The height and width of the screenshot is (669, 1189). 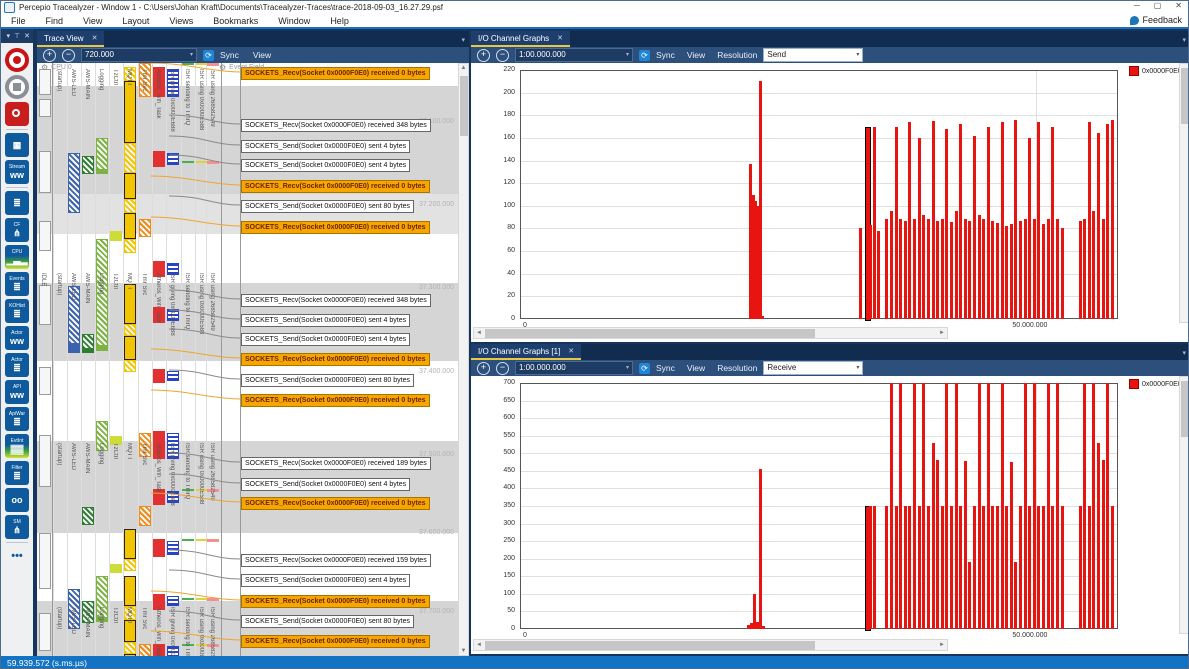 I want to click on sync-toggle: Sync, so click(x=665, y=368).